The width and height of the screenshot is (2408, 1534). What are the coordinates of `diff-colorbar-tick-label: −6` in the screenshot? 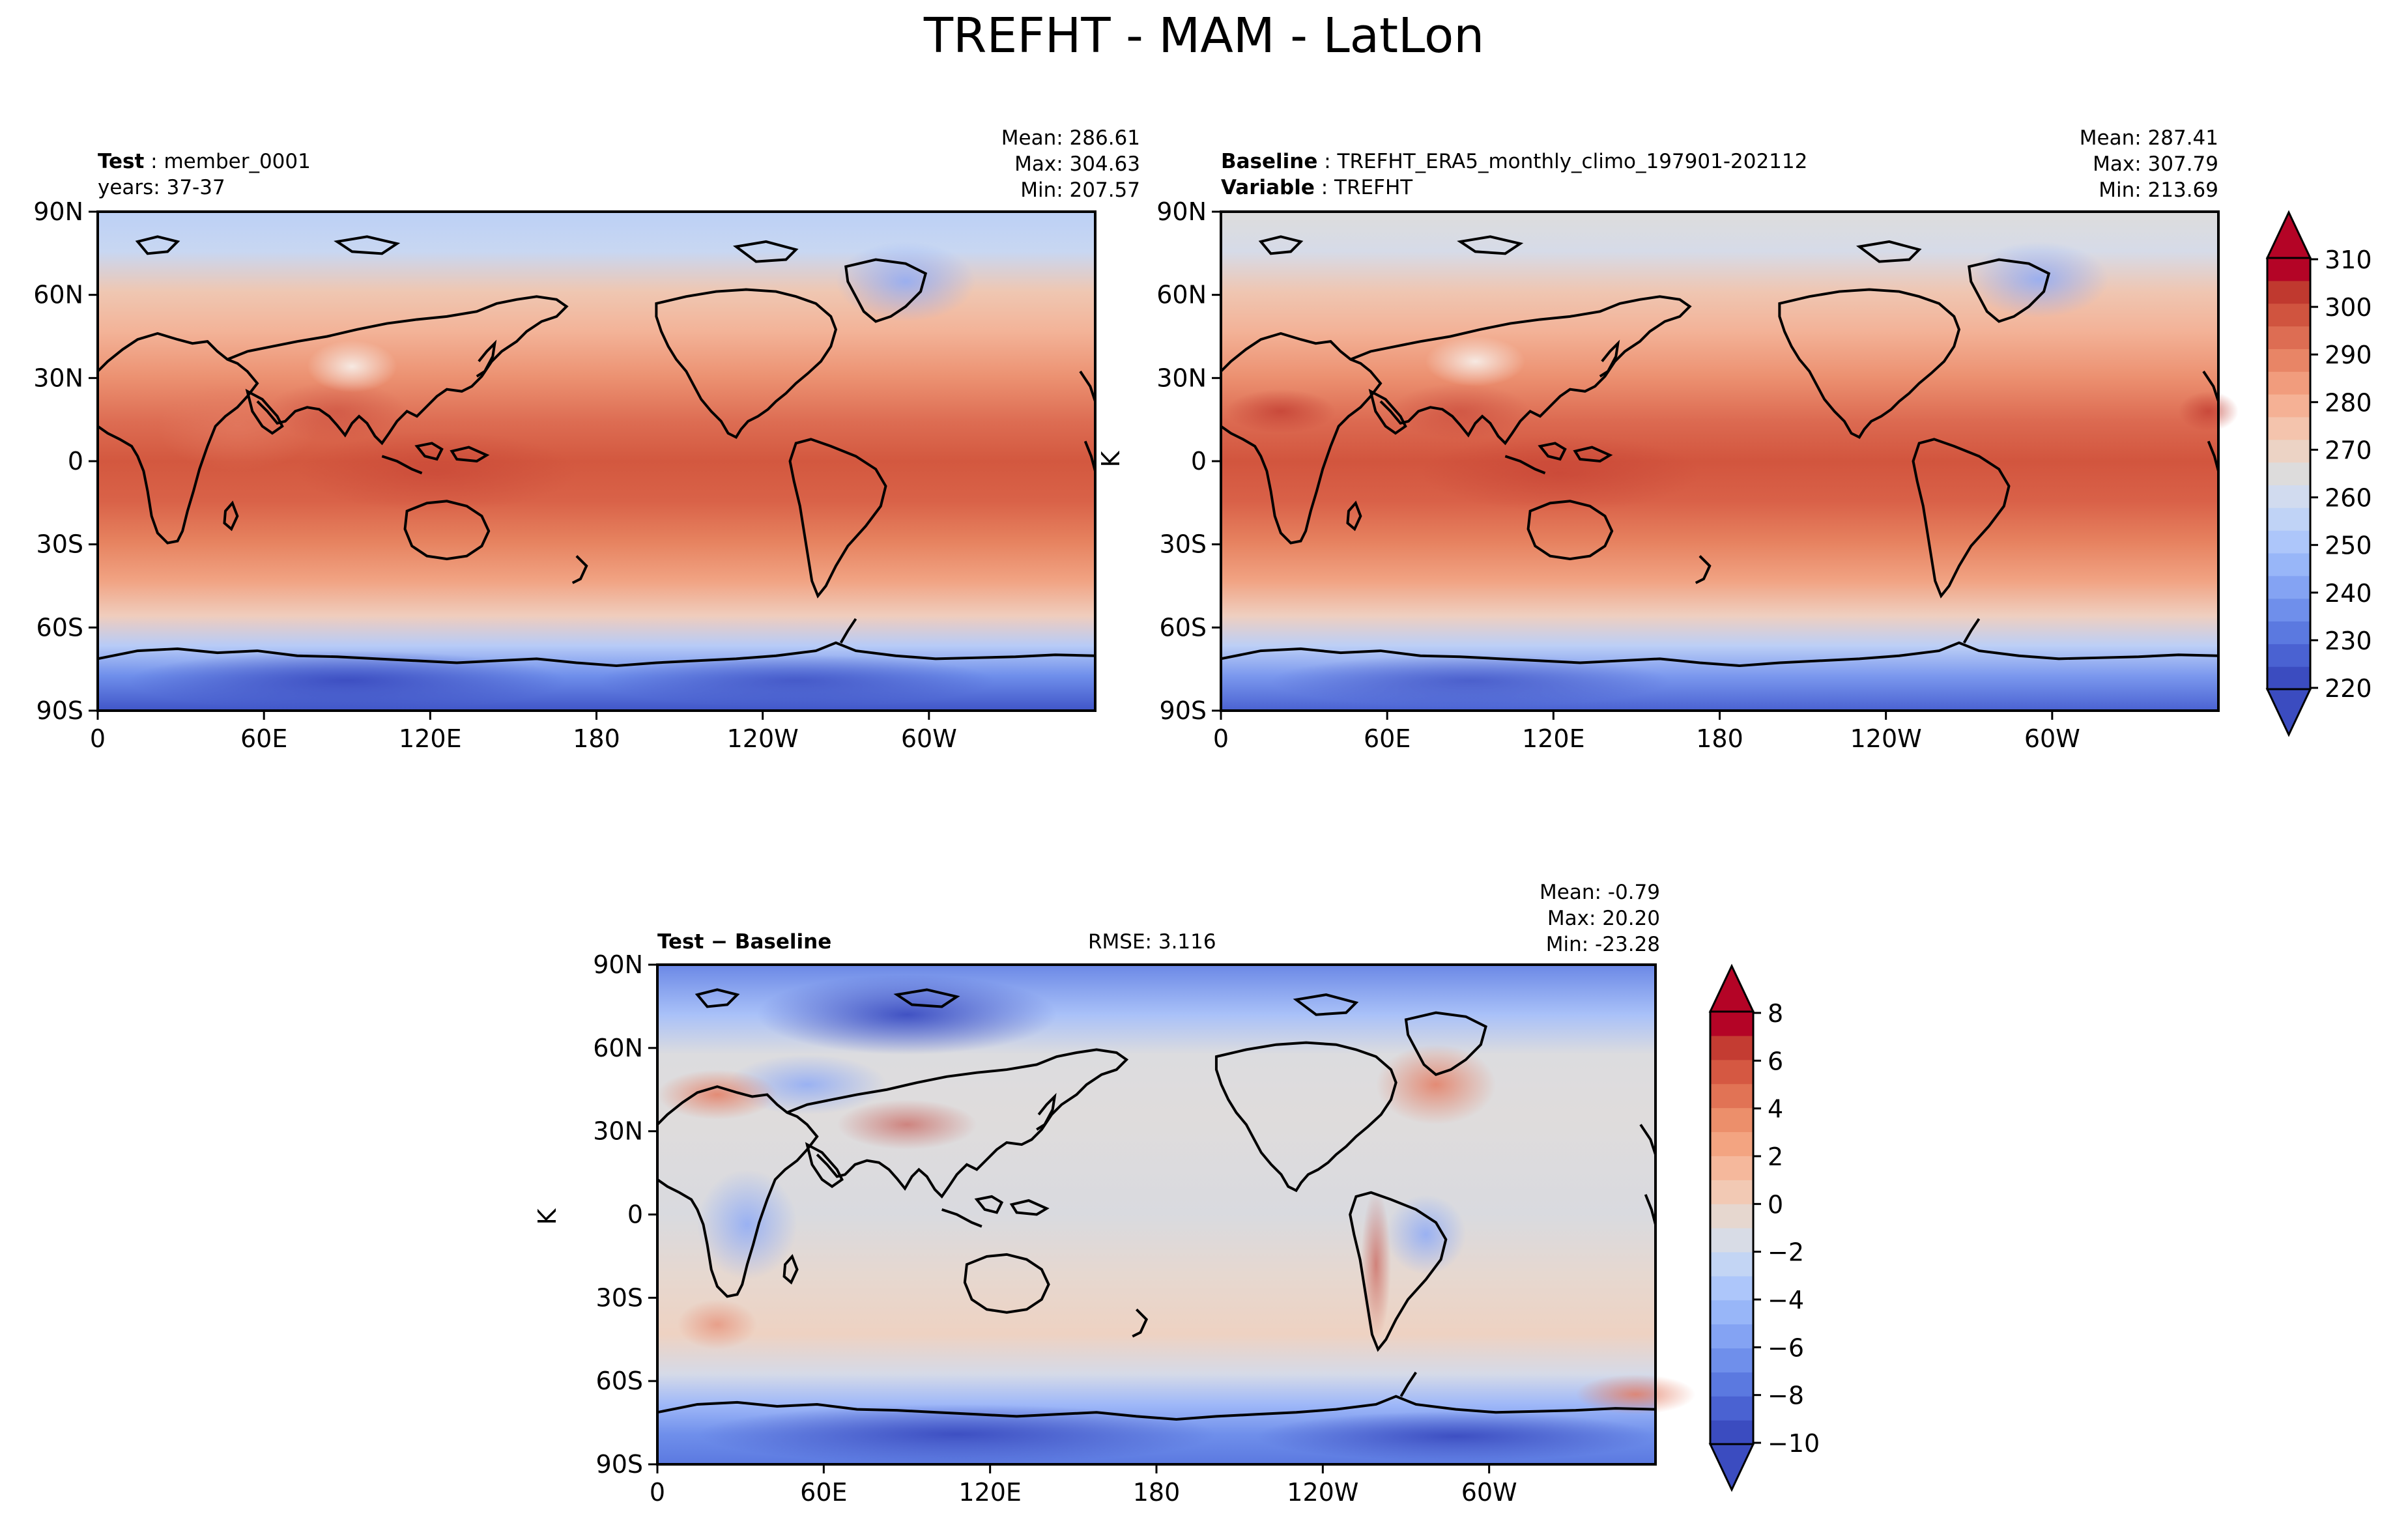 It's located at (1786, 1347).